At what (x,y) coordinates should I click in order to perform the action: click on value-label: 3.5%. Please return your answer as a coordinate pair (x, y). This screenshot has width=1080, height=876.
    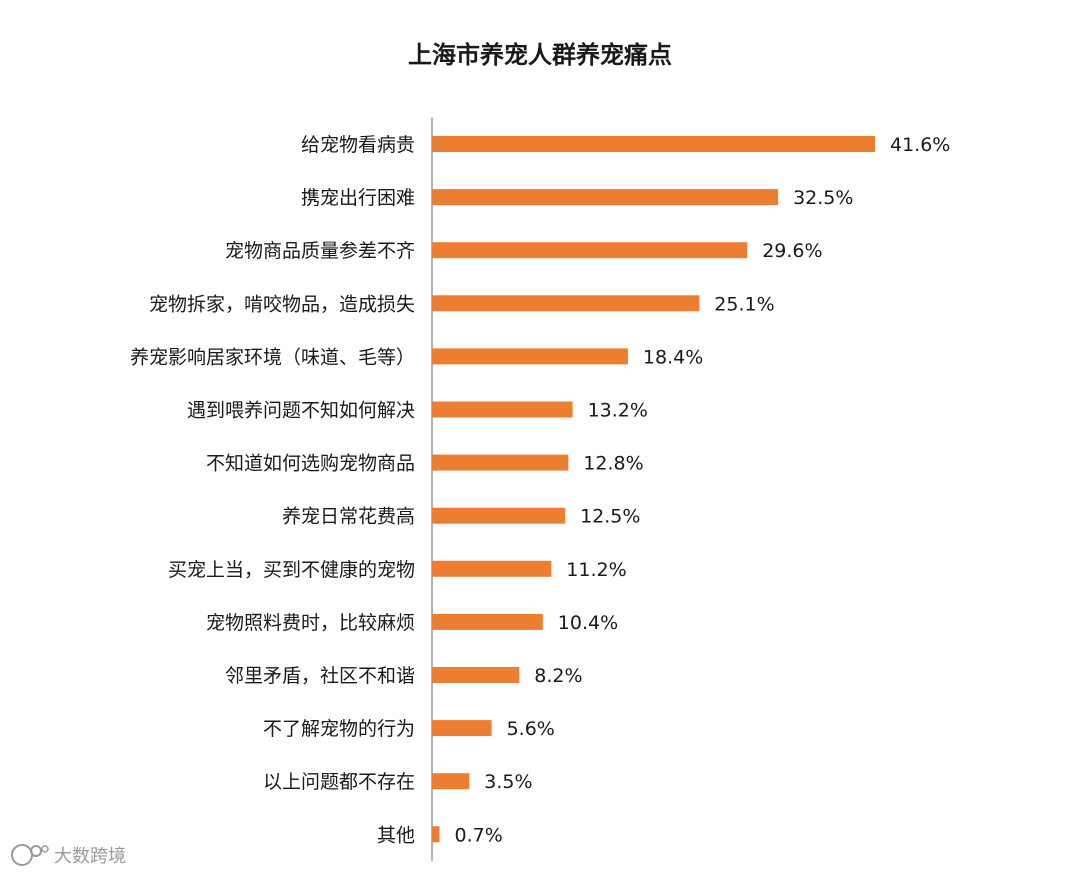
    Looking at the image, I should click on (508, 782).